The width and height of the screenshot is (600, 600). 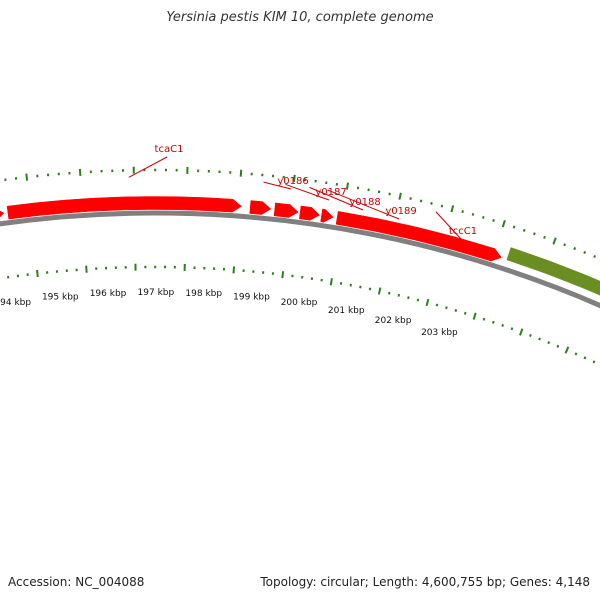 What do you see at coordinates (346, 311) in the screenshot?
I see `scale-label: 201 kbp` at bounding box center [346, 311].